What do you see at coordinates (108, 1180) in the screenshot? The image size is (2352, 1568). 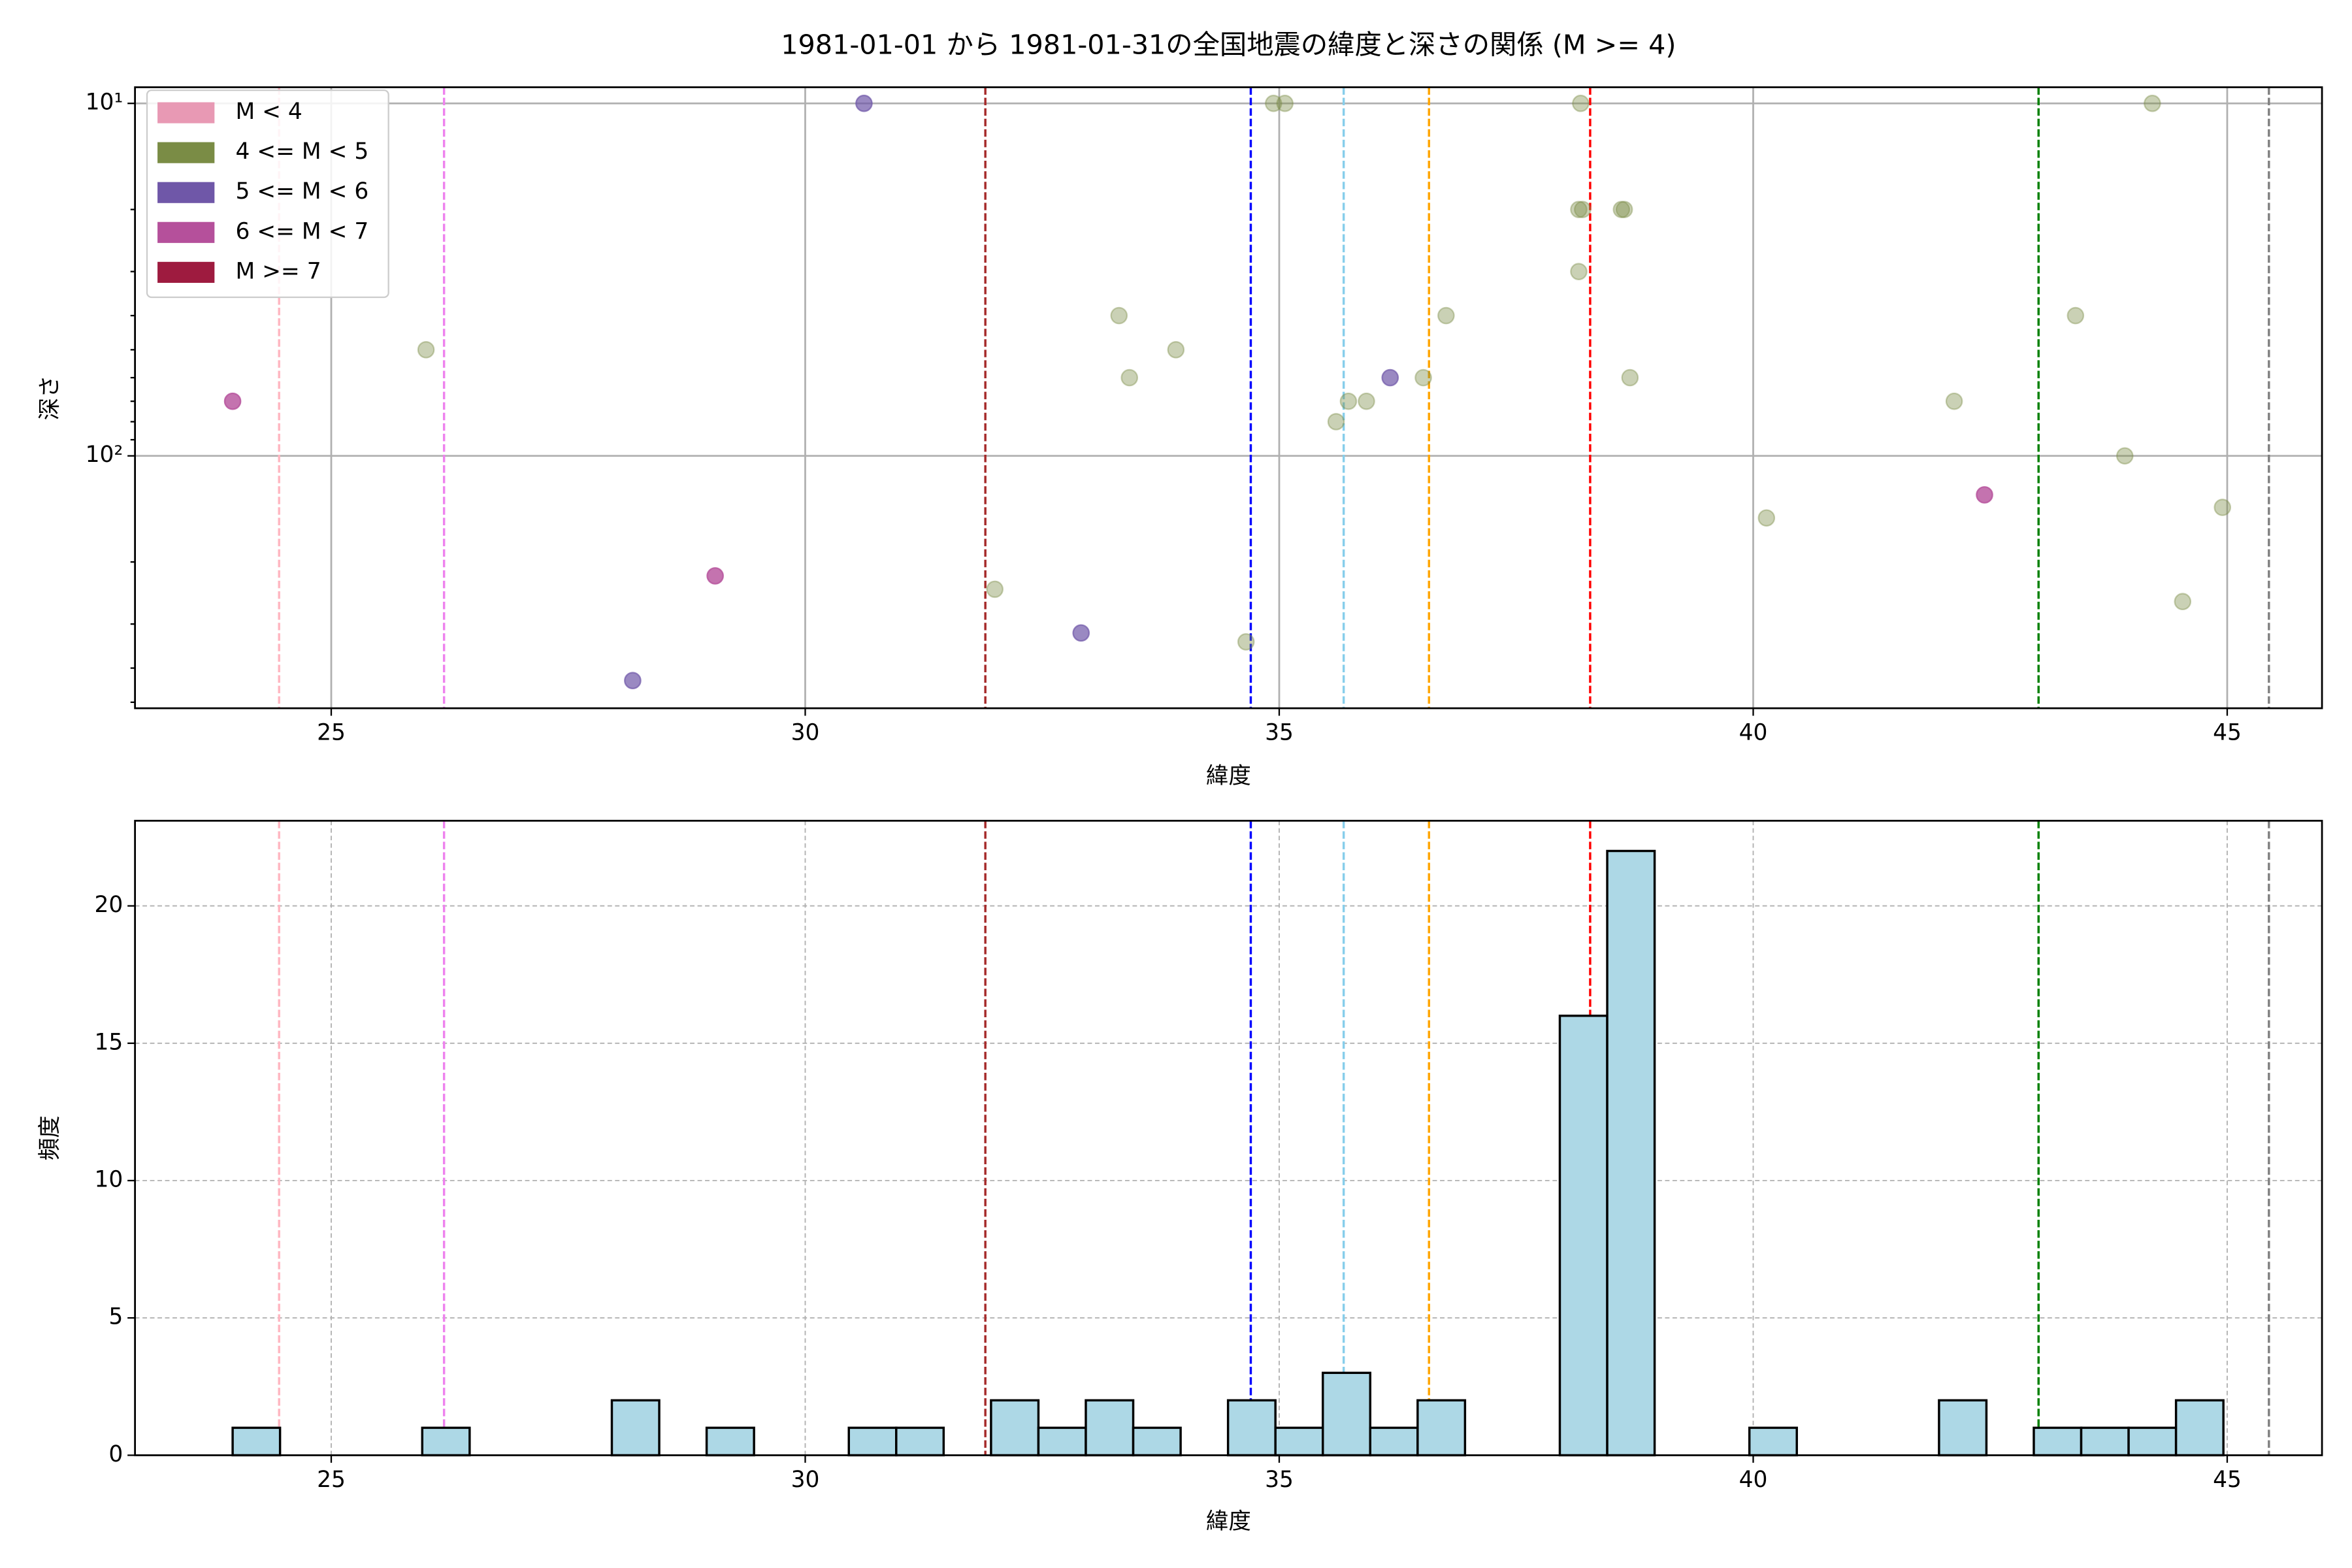 I see `y-tick-label: 10` at bounding box center [108, 1180].